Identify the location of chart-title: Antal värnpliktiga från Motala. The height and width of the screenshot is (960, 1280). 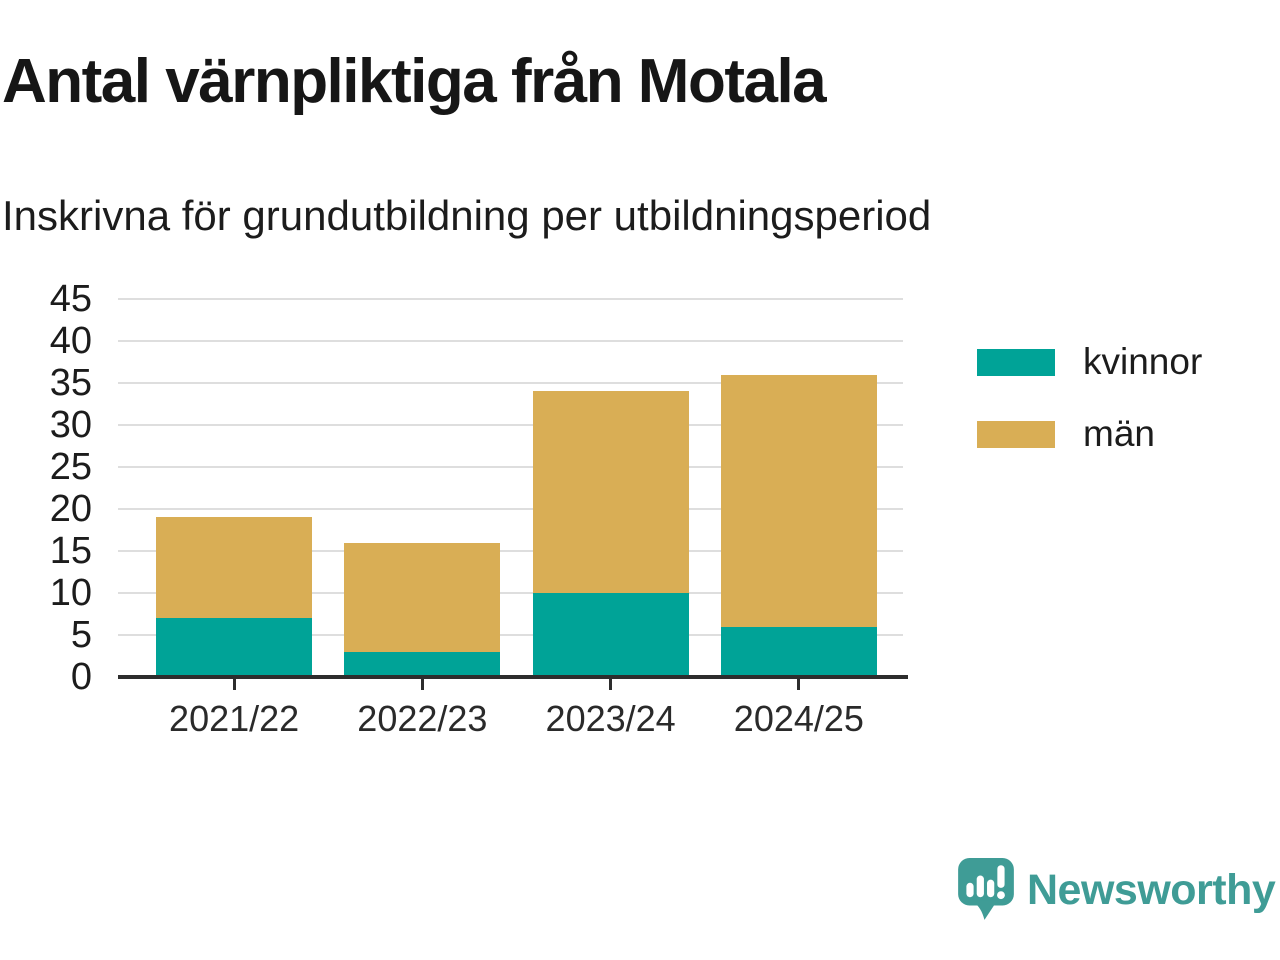
(414, 81).